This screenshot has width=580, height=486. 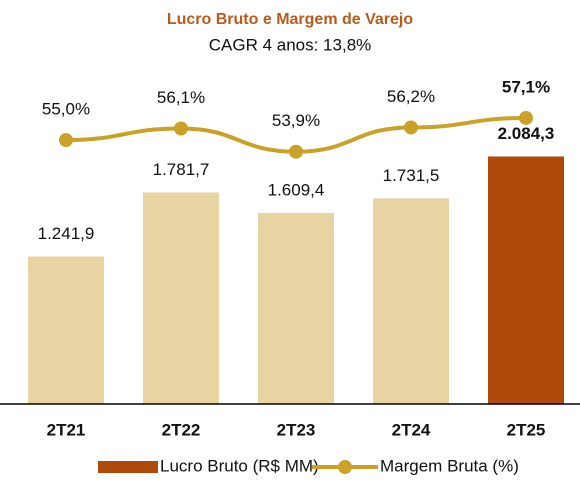 What do you see at coordinates (296, 120) in the screenshot?
I see `line-value-label: 53,9%` at bounding box center [296, 120].